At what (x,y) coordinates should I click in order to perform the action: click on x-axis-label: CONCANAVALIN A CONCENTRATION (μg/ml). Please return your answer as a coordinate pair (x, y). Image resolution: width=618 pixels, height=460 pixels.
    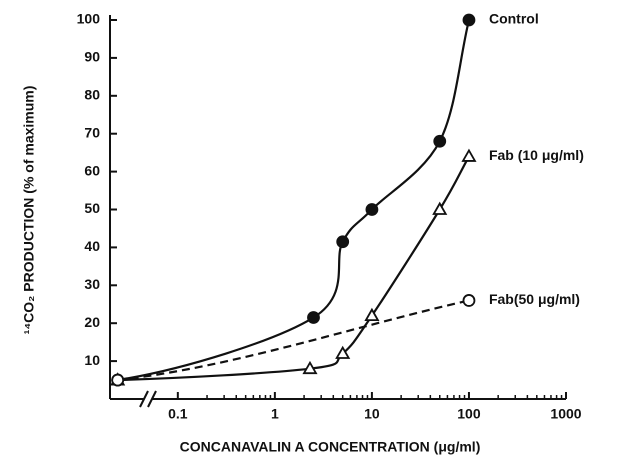
    Looking at the image, I should click on (330, 447).